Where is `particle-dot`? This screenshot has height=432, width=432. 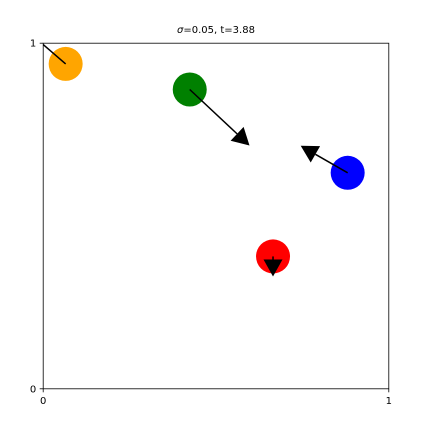
particle-dot is located at coordinates (65, 63).